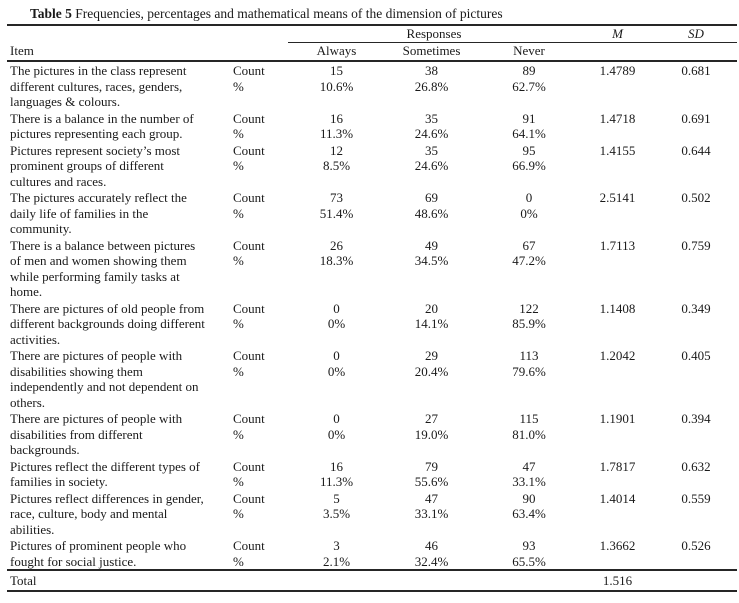  I want to click on sd-value: 0.559, so click(696, 498).